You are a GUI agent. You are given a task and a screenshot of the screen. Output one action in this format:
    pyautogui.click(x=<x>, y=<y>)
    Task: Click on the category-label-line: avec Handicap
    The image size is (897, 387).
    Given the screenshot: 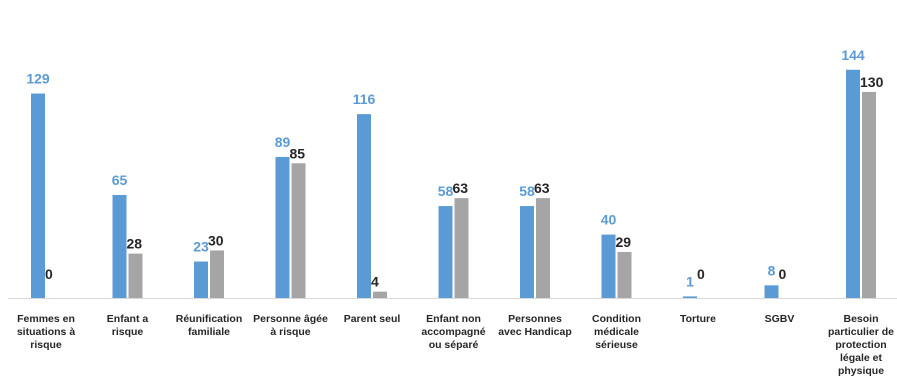 What is the action you would take?
    pyautogui.click(x=535, y=332)
    